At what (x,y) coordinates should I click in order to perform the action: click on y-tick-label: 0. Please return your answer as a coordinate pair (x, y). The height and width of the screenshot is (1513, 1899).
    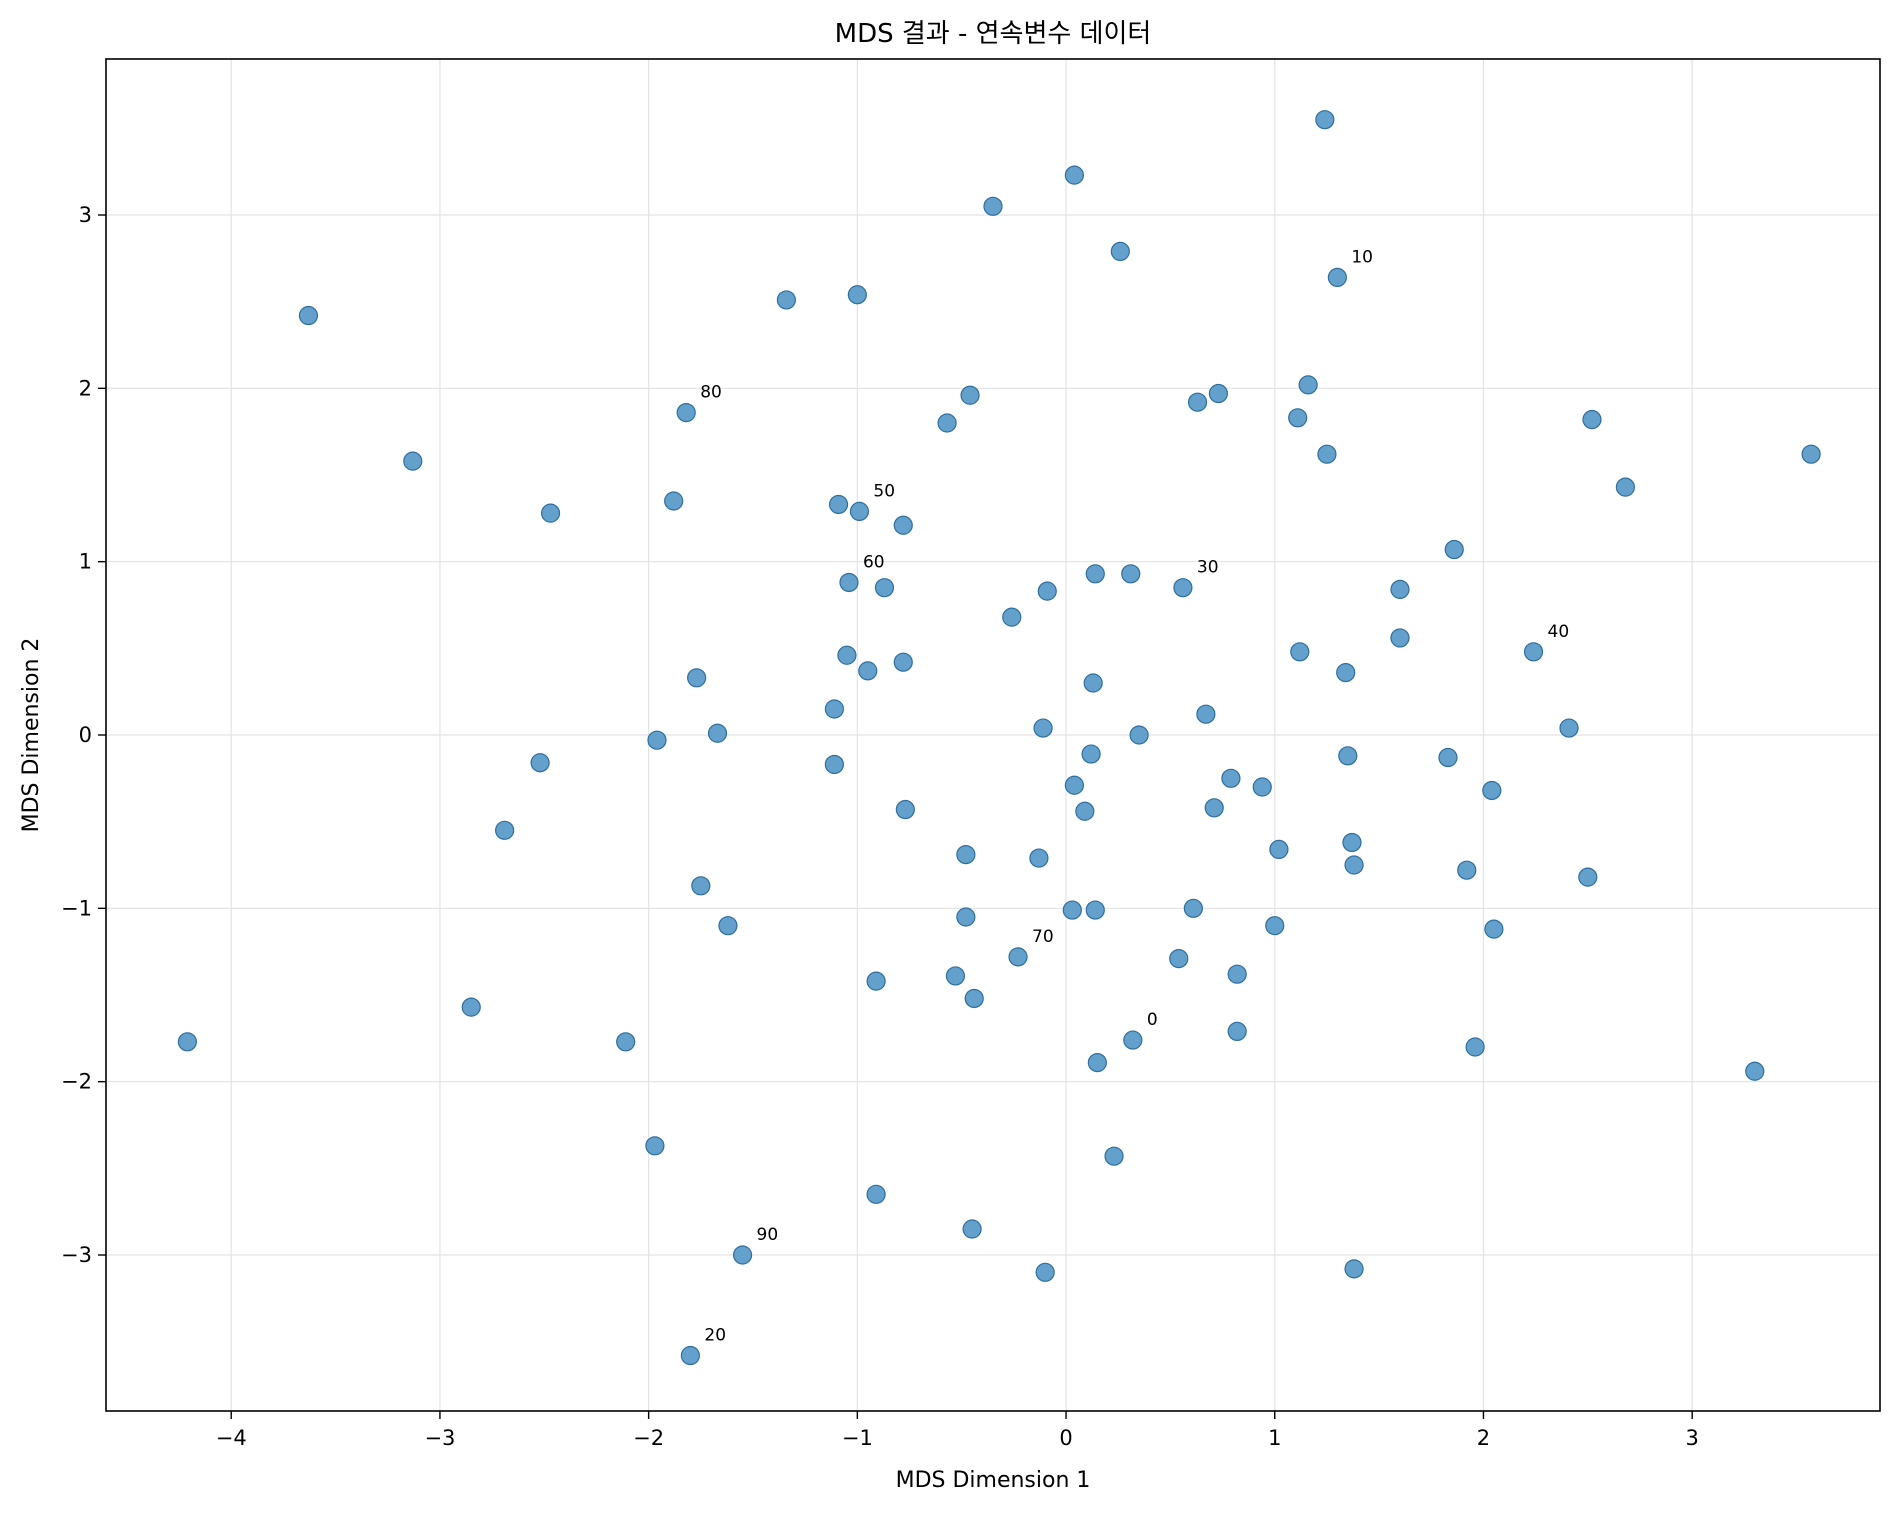
    Looking at the image, I should click on (85, 735).